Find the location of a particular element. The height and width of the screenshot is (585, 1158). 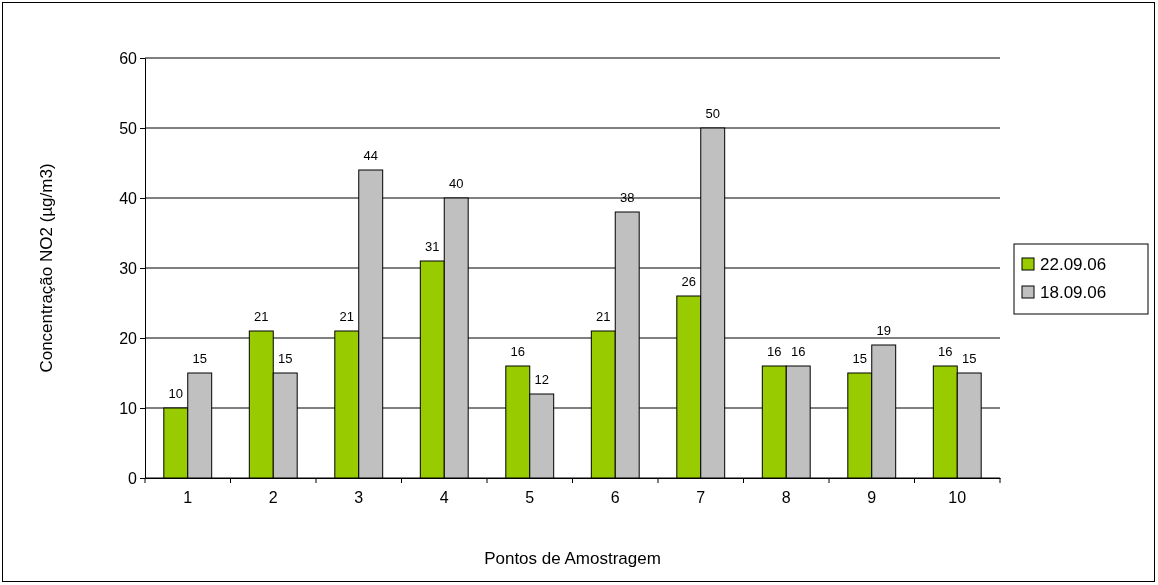

y-tick-label: 0 is located at coordinates (133, 478).